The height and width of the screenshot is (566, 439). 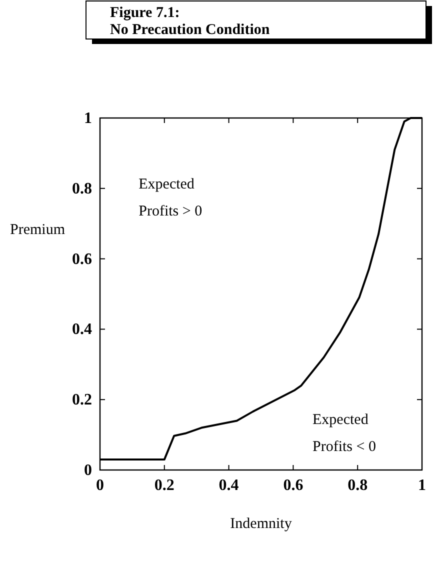 What do you see at coordinates (293, 485) in the screenshot?
I see `x-tick-label: 0.6` at bounding box center [293, 485].